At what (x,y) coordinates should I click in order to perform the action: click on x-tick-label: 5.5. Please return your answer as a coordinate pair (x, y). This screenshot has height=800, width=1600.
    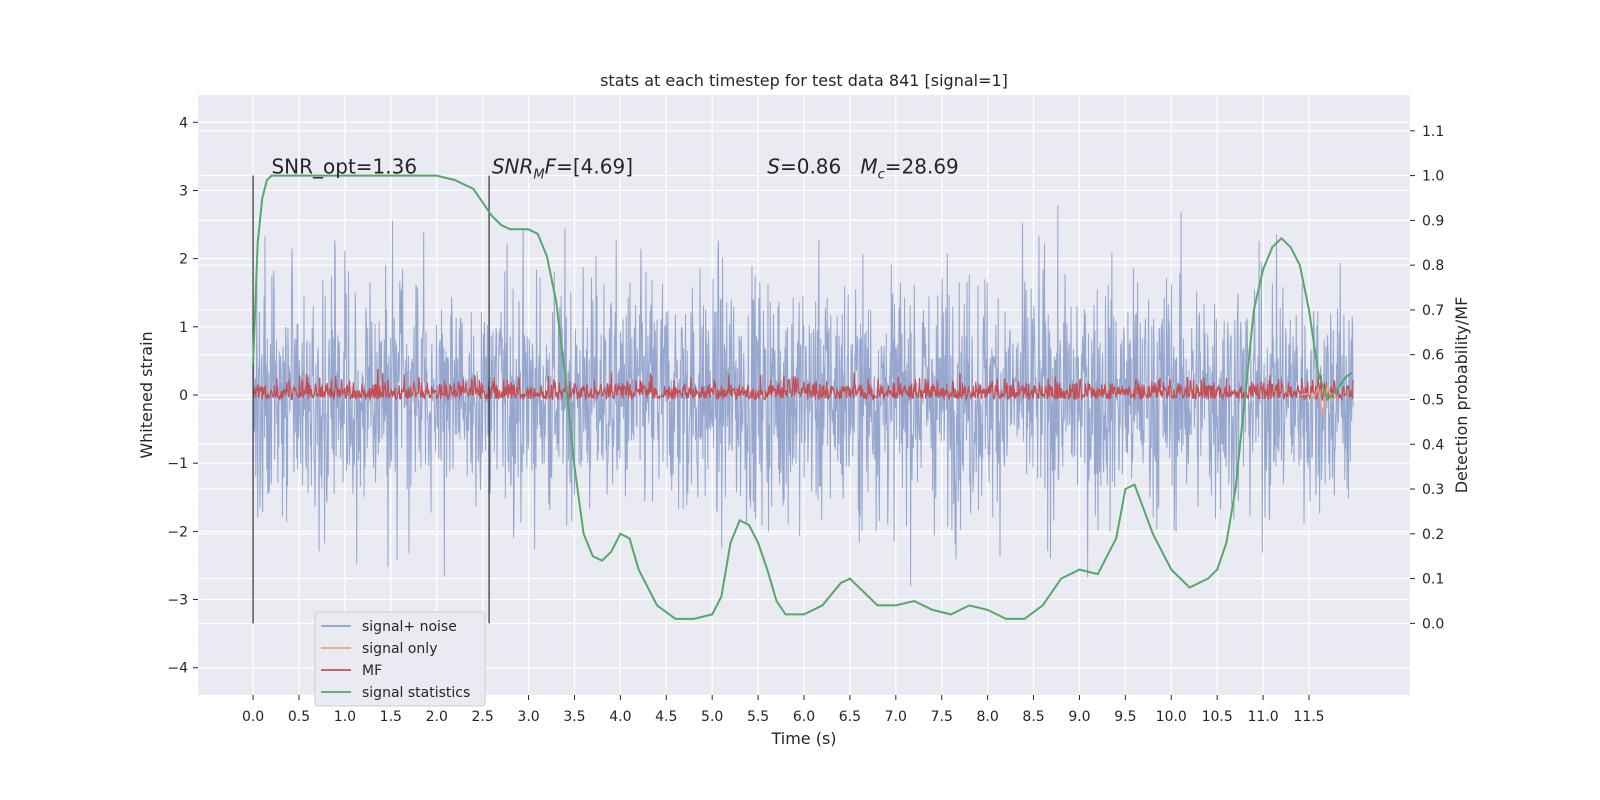
    Looking at the image, I should click on (758, 717).